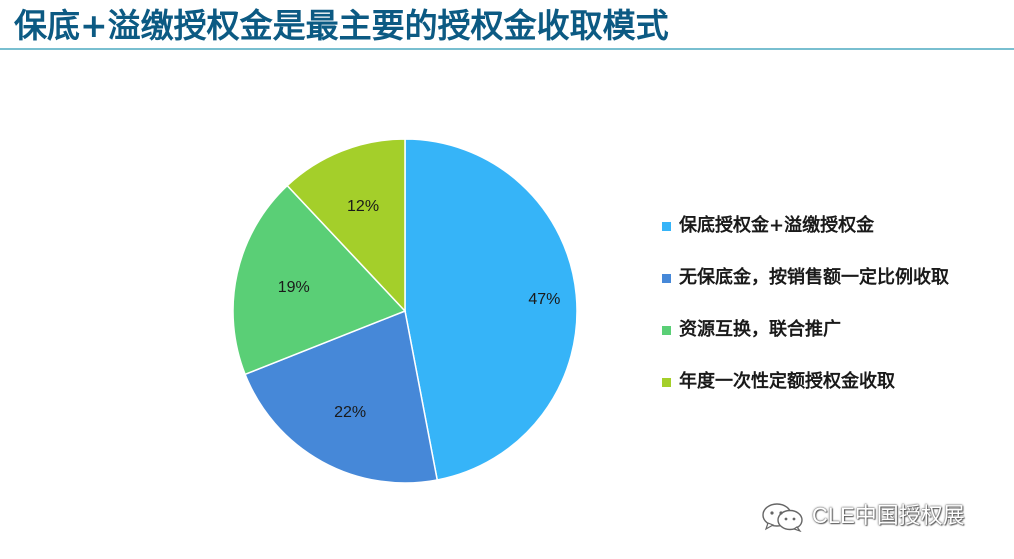  I want to click on legend-label: 年度一次性定额授权金收取, so click(787, 381).